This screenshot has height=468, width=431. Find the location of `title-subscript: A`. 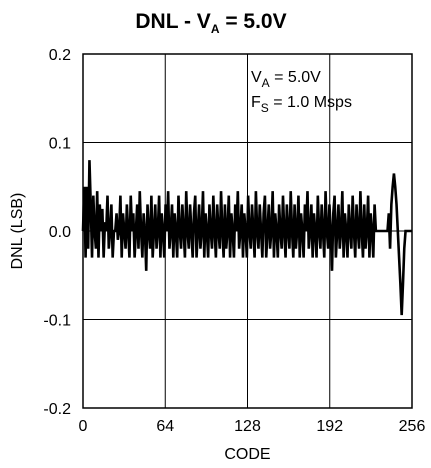

title-subscript: A is located at coordinates (215, 29).